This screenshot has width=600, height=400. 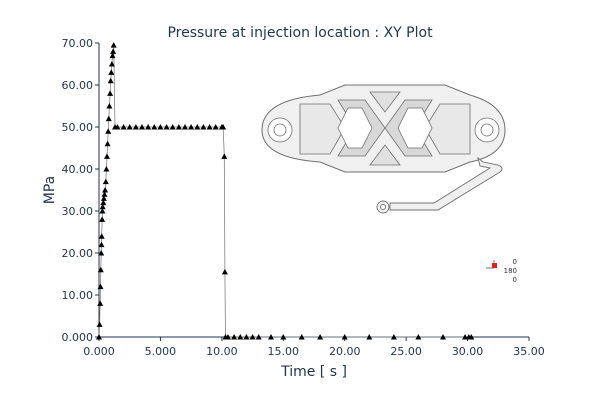 What do you see at coordinates (78, 127) in the screenshot?
I see `y-tick-label: 50.00` at bounding box center [78, 127].